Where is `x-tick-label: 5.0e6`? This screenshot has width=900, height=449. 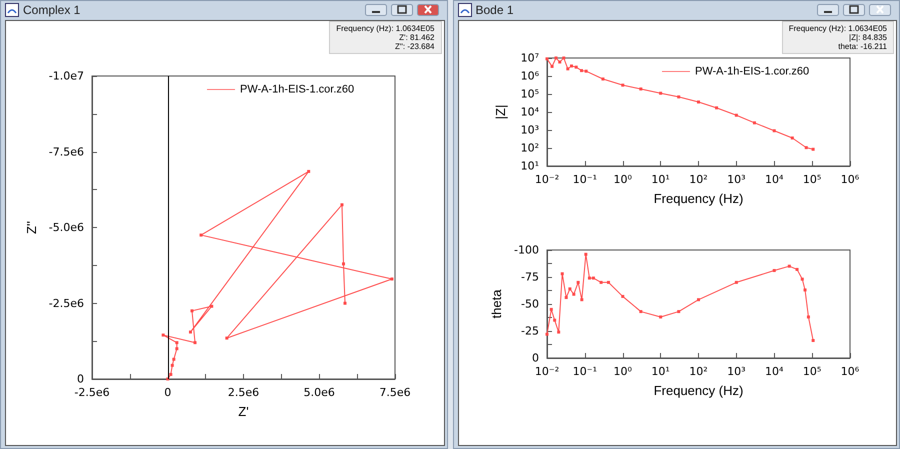
x-tick-label: 5.0e6 is located at coordinates (319, 392).